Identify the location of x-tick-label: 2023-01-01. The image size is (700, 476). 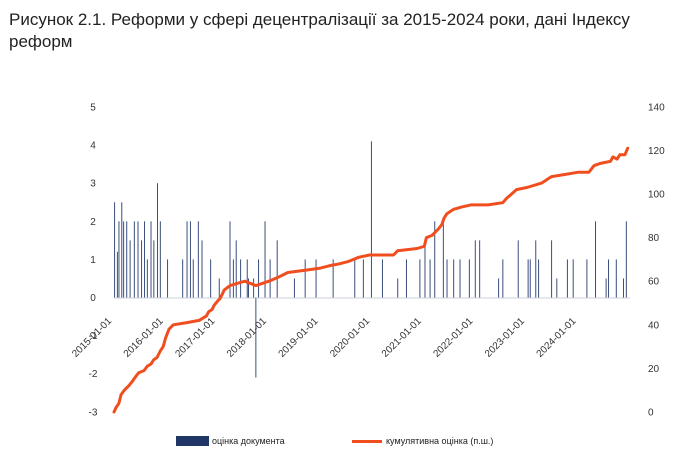
(505, 338).